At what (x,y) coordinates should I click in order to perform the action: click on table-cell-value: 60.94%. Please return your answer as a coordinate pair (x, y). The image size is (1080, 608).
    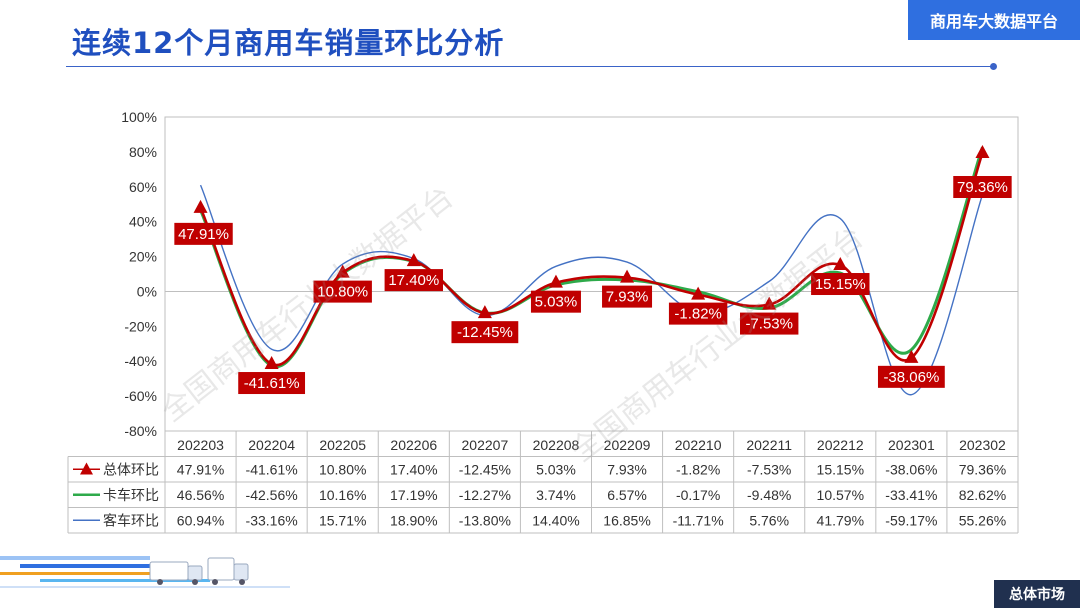
    Looking at the image, I should click on (200, 521).